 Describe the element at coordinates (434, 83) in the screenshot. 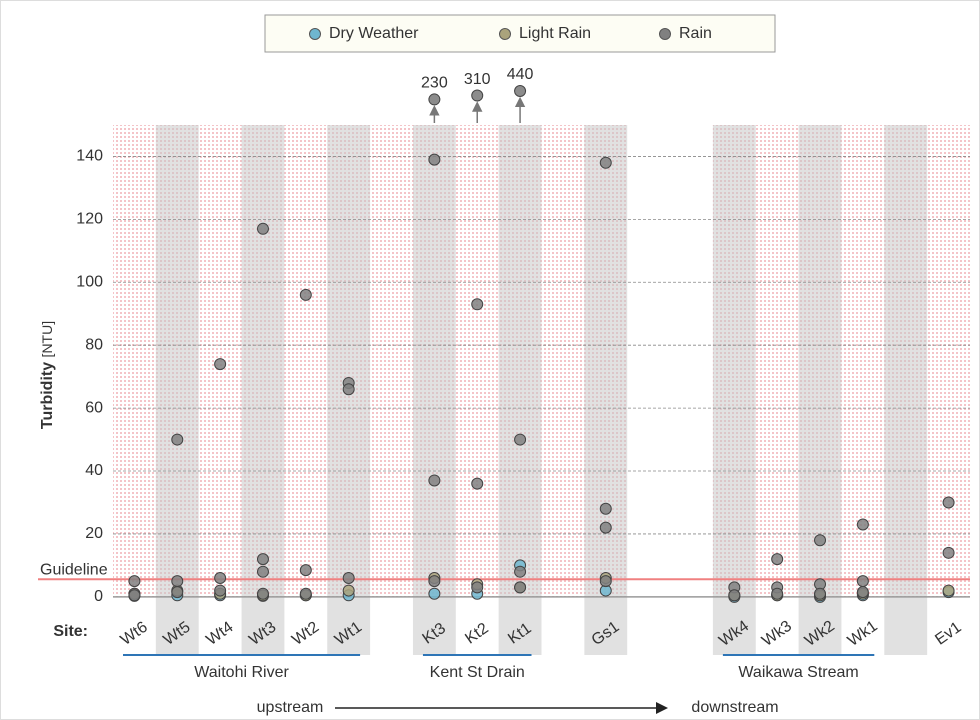

I see `off-scale-label: 230` at that location.